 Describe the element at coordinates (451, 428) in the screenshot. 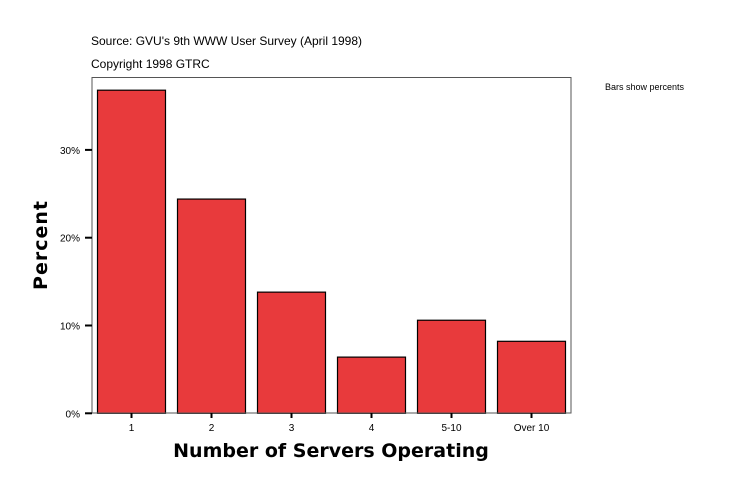

I see `x-tick-label: 5-10` at that location.